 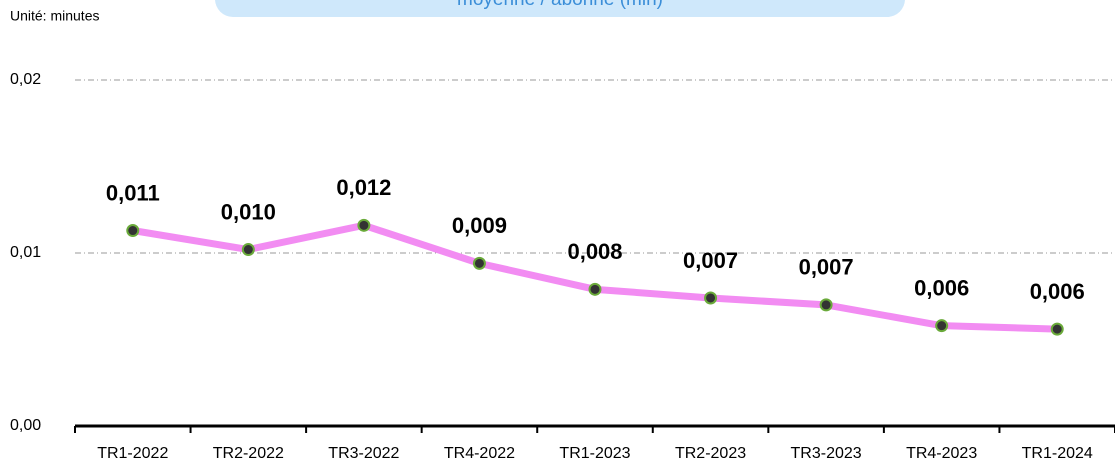 What do you see at coordinates (54, 16) in the screenshot?
I see `unit-label: Unité: minutes` at bounding box center [54, 16].